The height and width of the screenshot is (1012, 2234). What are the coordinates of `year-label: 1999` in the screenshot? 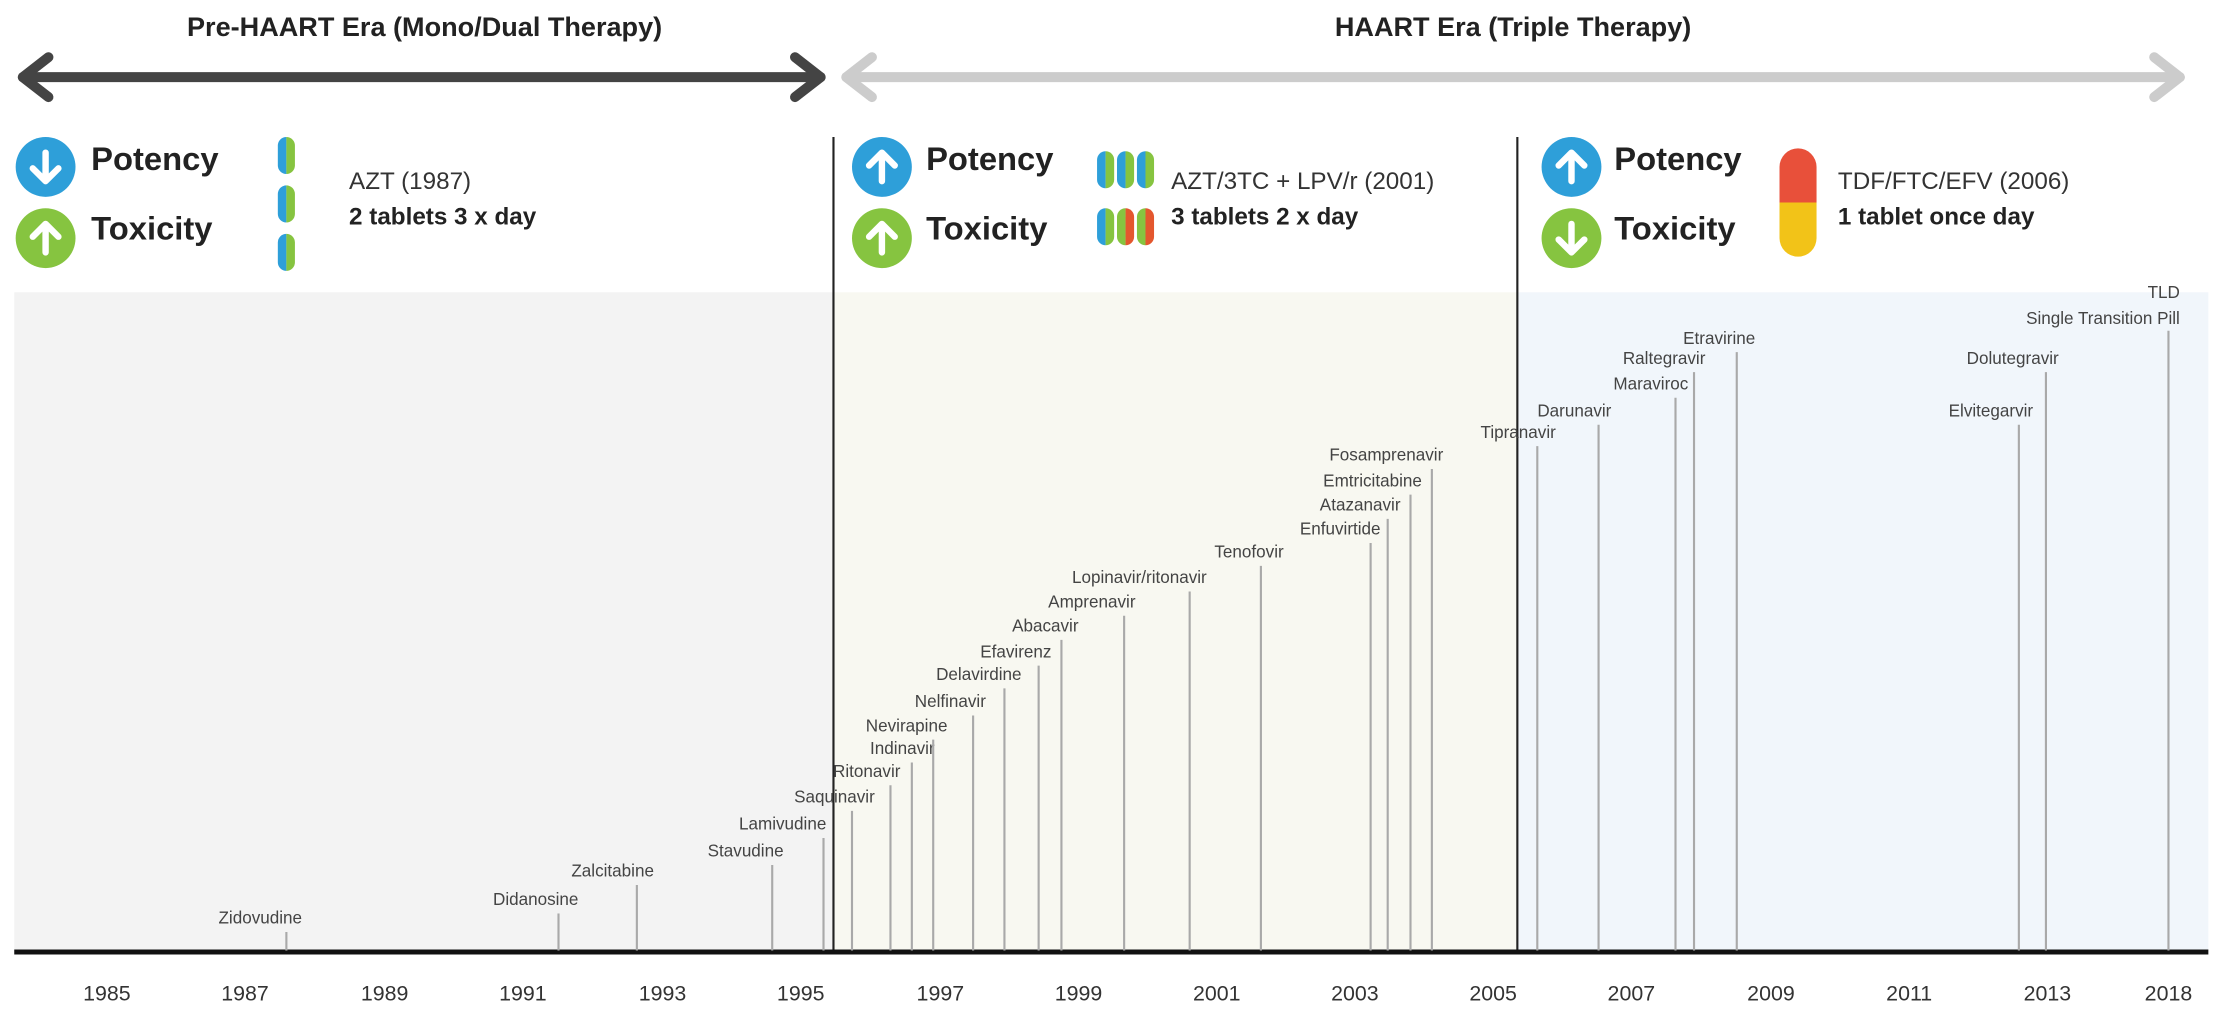 It's located at (1079, 993).